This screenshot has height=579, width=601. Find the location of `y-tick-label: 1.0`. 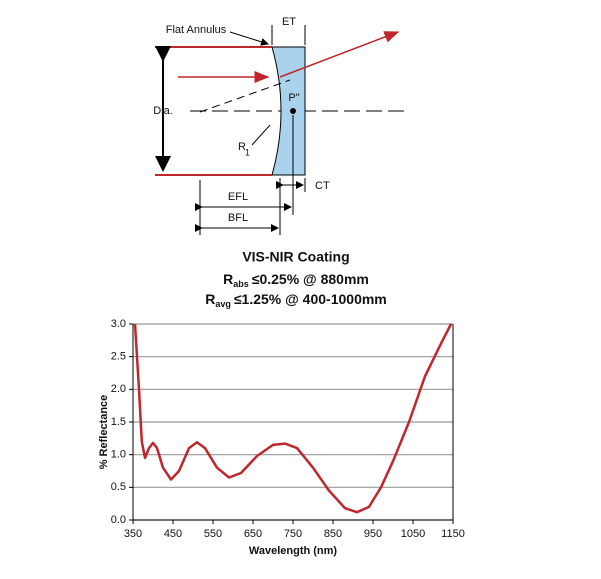

y-tick-label: 1.0 is located at coordinates (118, 455).